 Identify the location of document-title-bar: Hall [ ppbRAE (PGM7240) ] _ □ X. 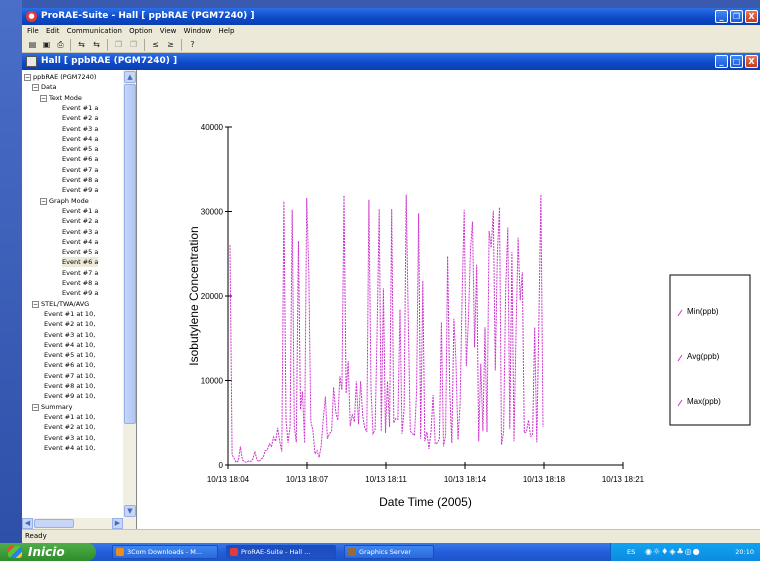
(391, 61).